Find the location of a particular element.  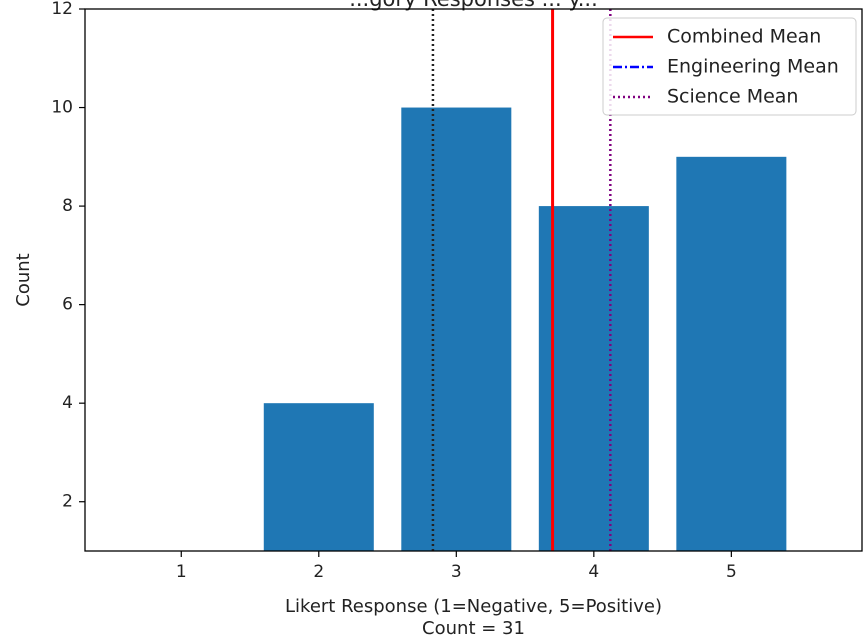

x-tick-label-1: 1 is located at coordinates (181, 572).